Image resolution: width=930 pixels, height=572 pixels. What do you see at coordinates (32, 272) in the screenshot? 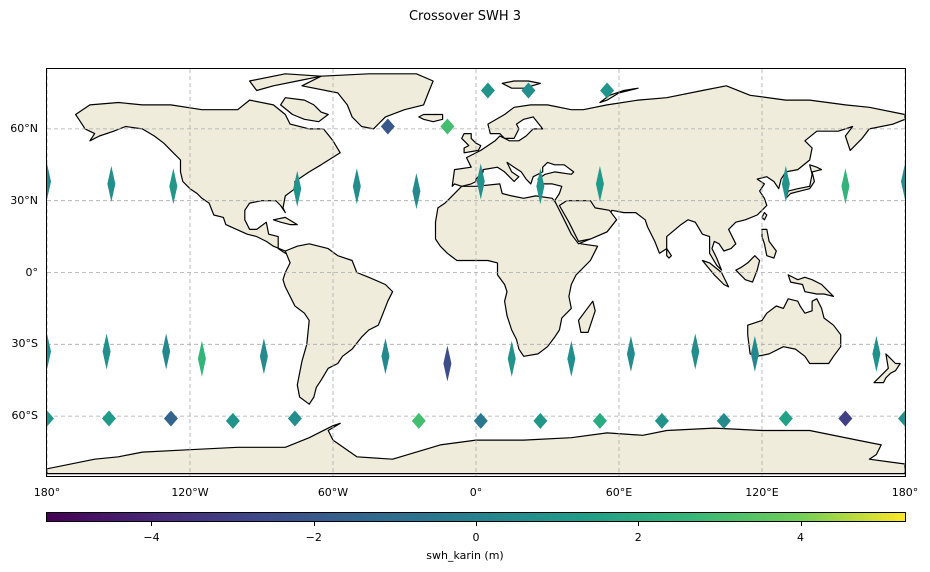
I see `lat-tick-label: 0°` at bounding box center [32, 272].